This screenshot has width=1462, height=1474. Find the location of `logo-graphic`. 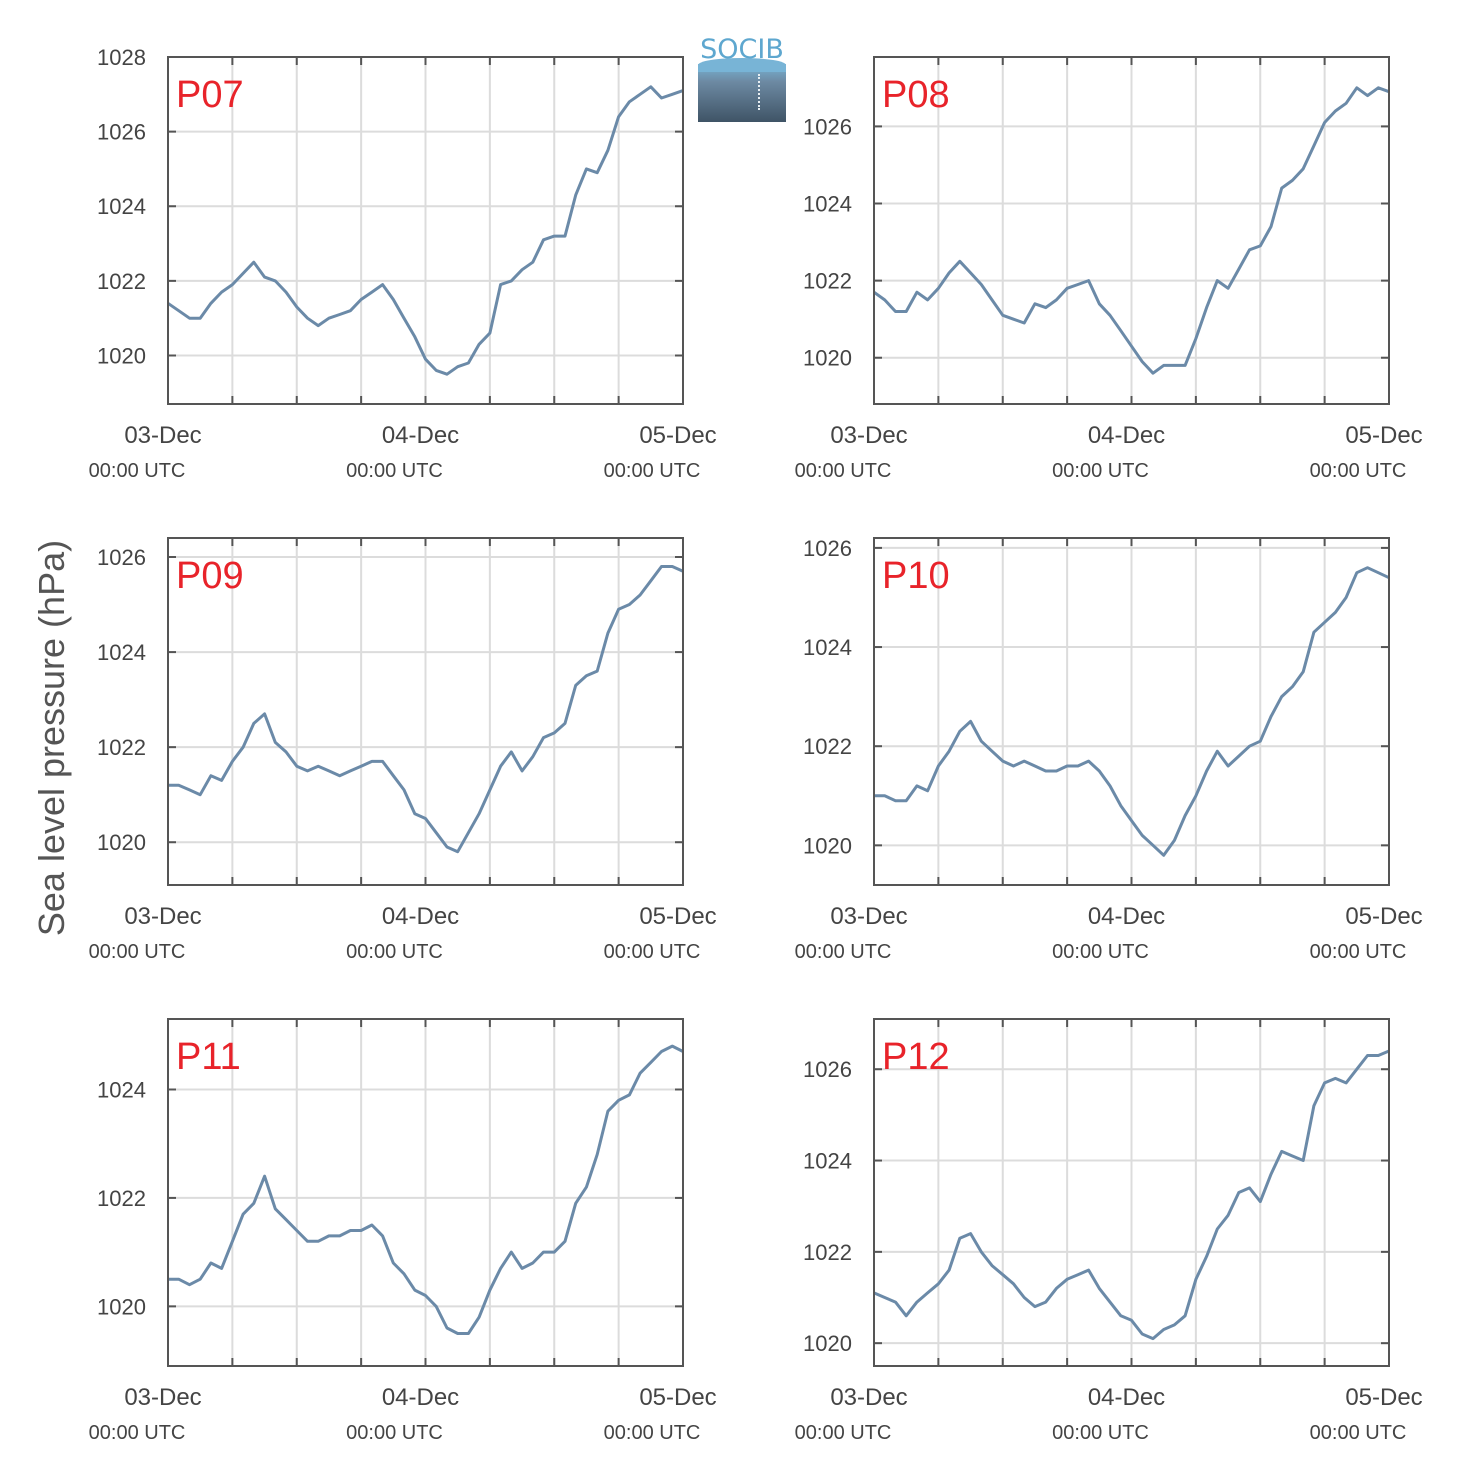

logo-graphic is located at coordinates (742, 93).